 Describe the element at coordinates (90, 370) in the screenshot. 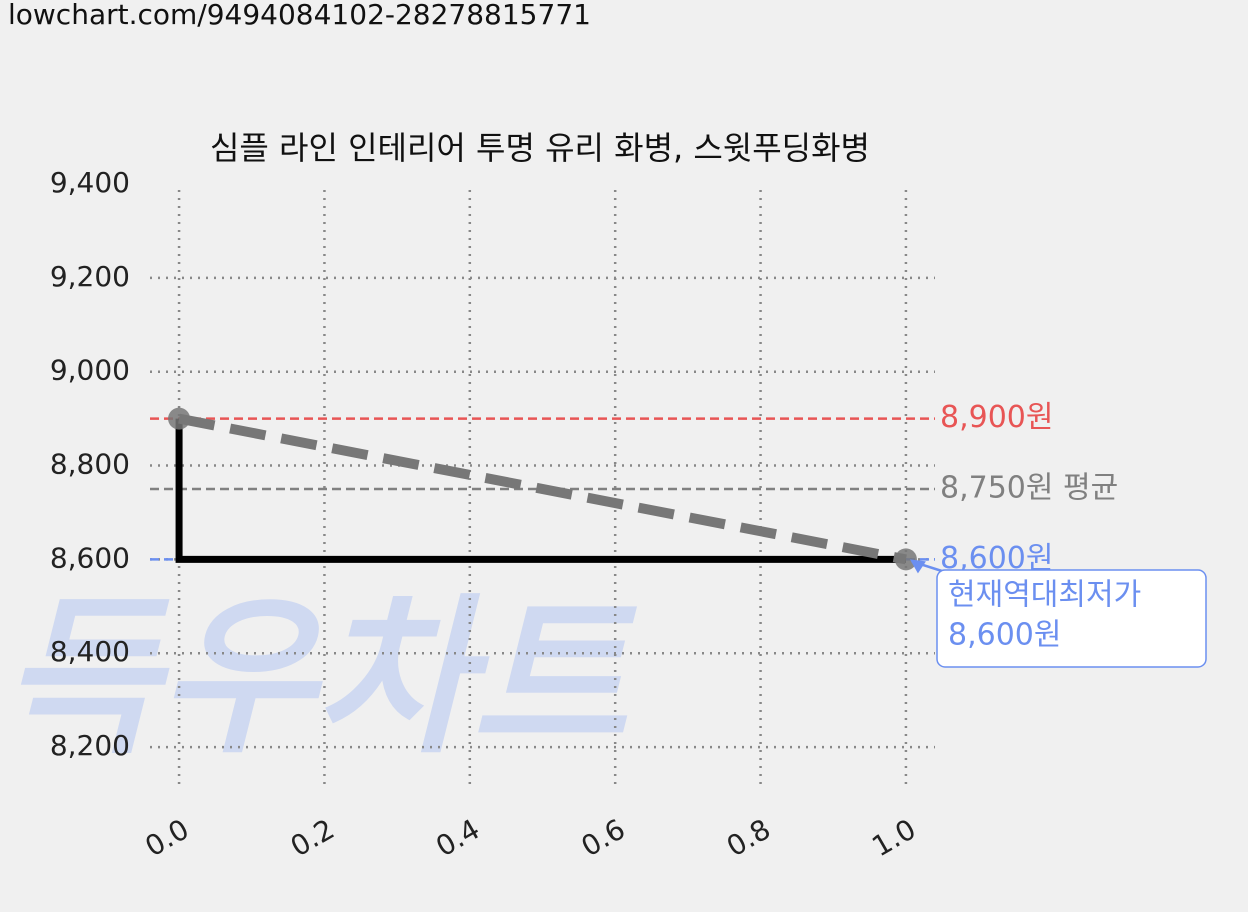

I see `y-tick-label: 9,000` at that location.